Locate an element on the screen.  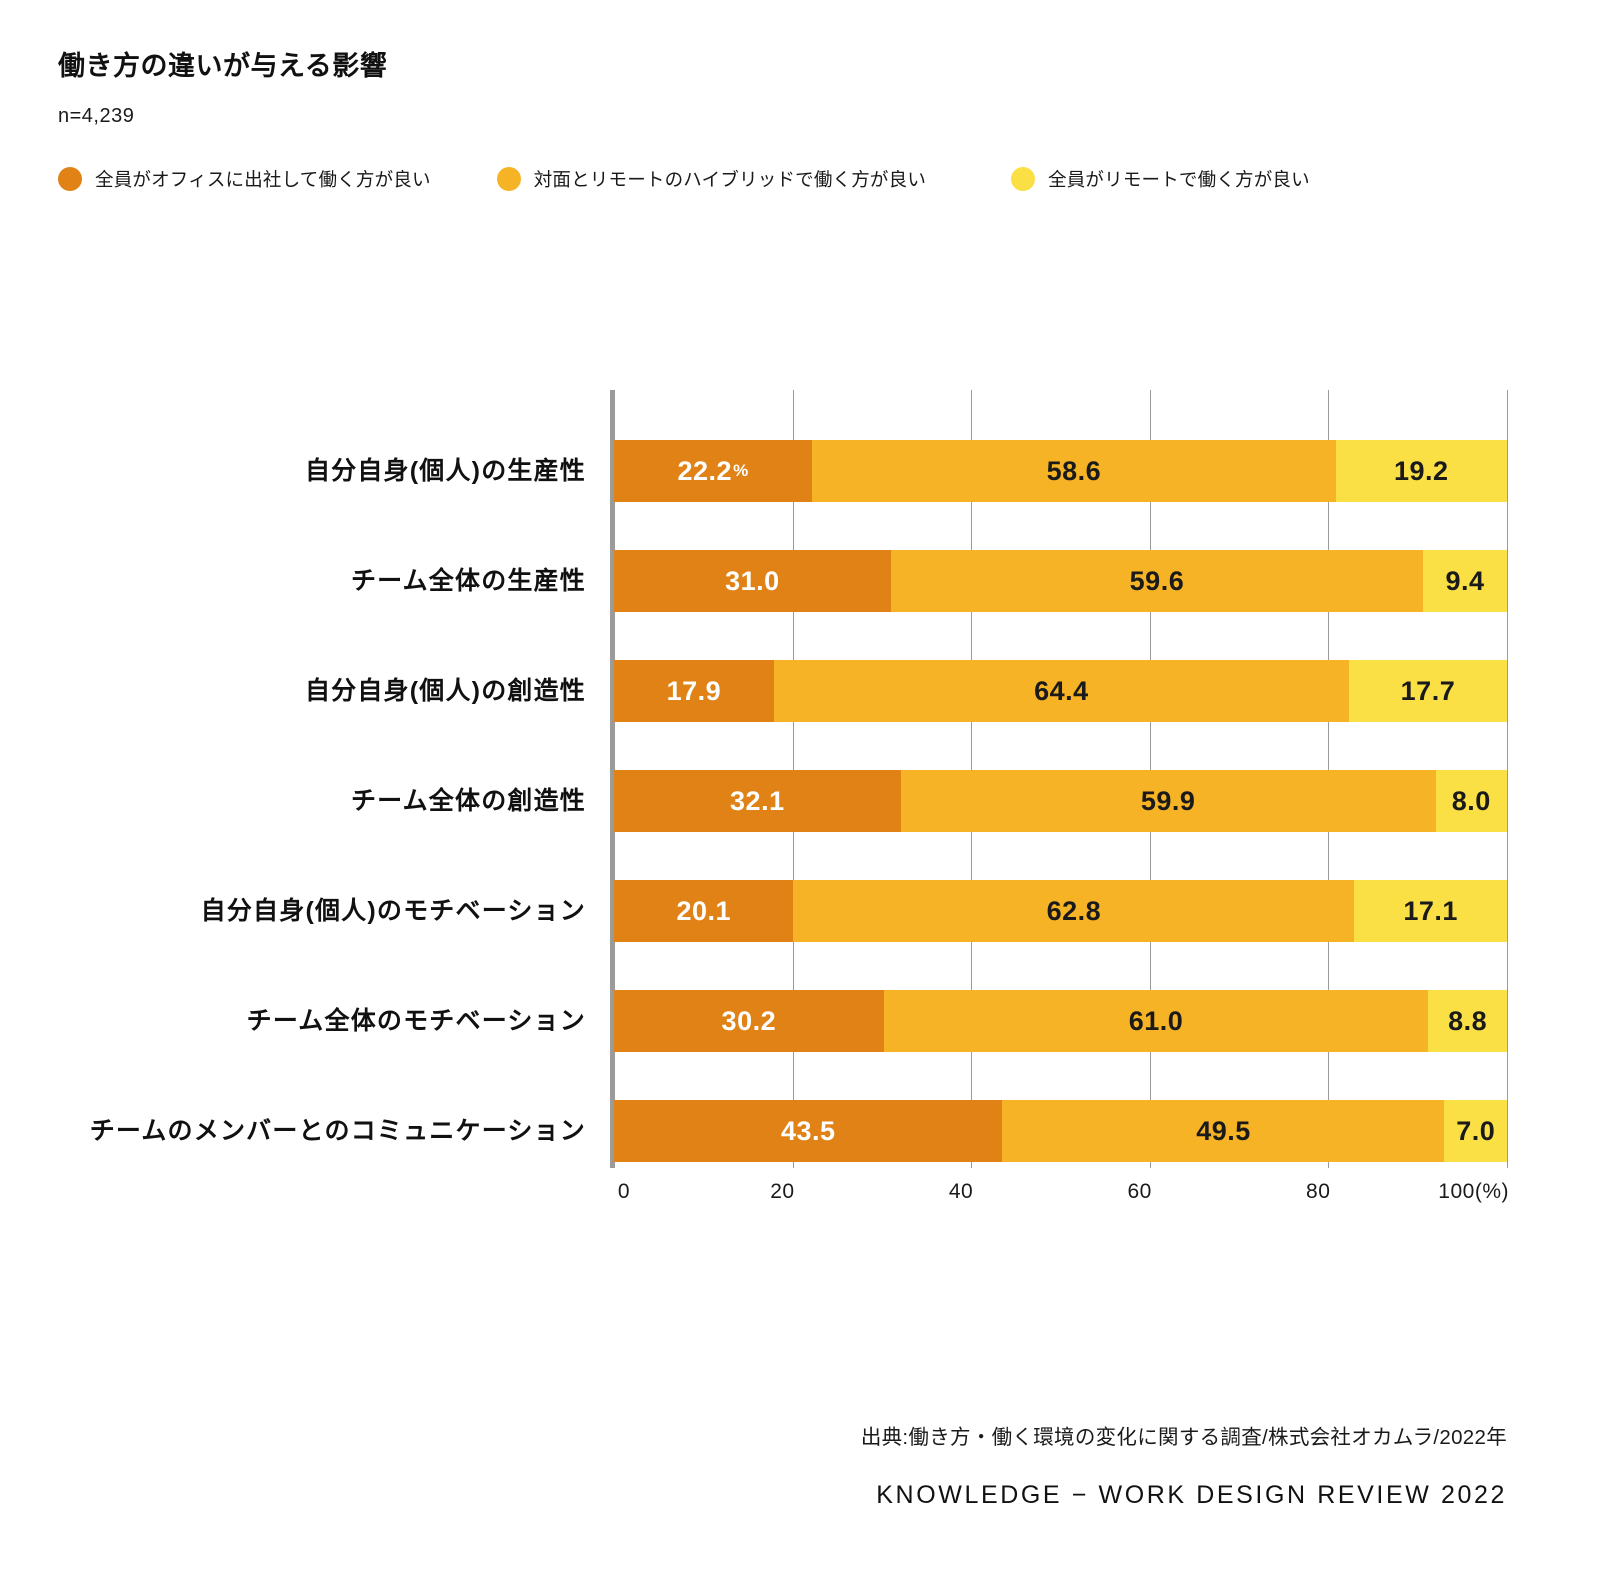
bar-row: 43.5 49.5 7.0 is located at coordinates (1060, 1131).